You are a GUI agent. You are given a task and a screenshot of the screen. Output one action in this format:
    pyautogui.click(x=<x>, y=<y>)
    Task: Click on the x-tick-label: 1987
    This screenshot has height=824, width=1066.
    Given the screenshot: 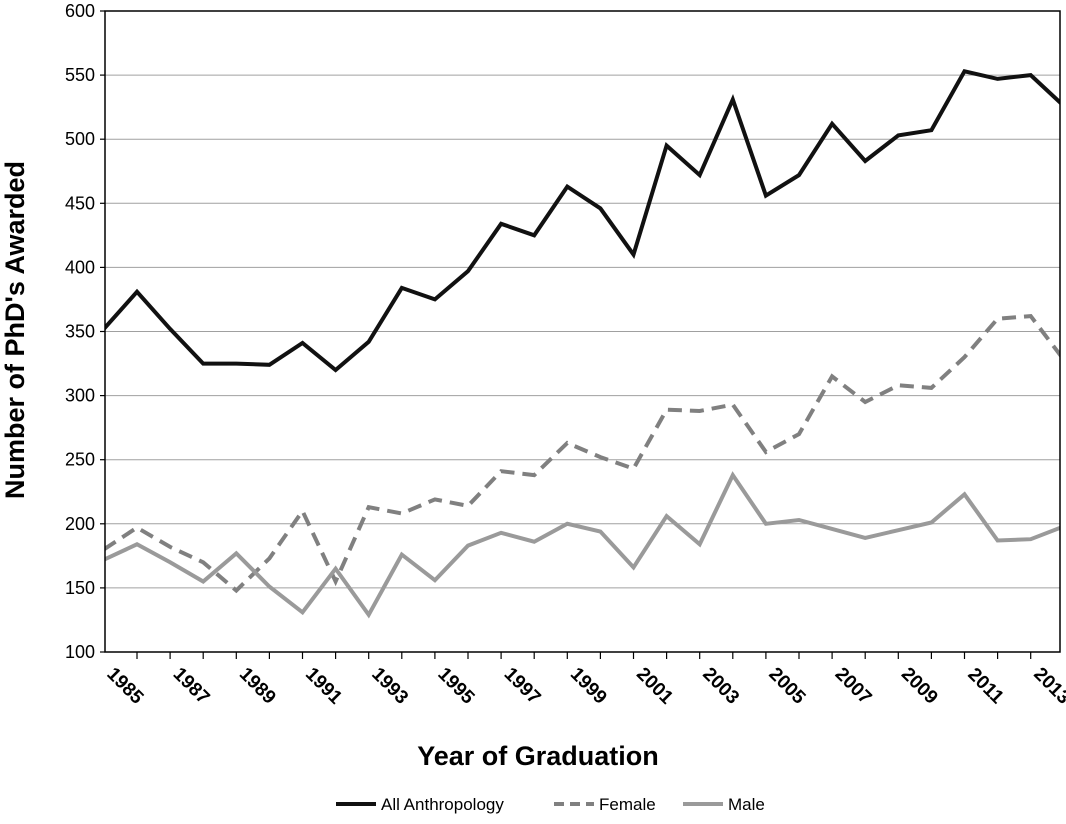 What is the action you would take?
    pyautogui.click(x=191, y=686)
    